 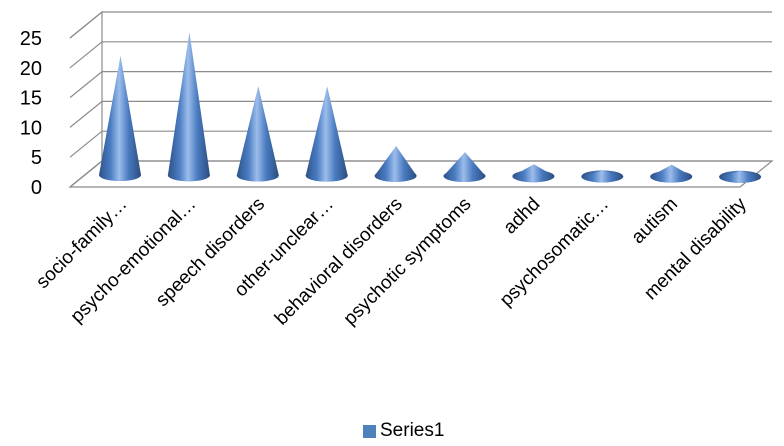 What do you see at coordinates (412, 430) in the screenshot?
I see `legend-label: Series1` at bounding box center [412, 430].